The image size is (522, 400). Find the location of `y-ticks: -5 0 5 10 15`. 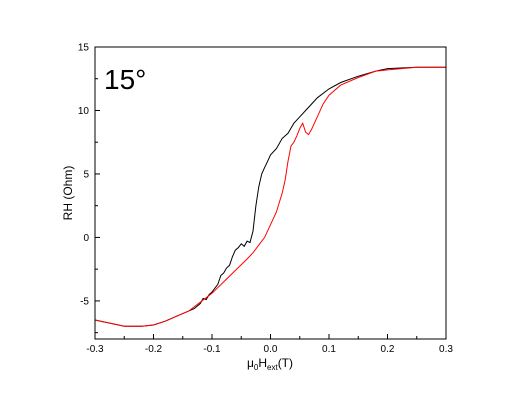

y-ticks: -5 0 5 10 15 is located at coordinates (89, 188).